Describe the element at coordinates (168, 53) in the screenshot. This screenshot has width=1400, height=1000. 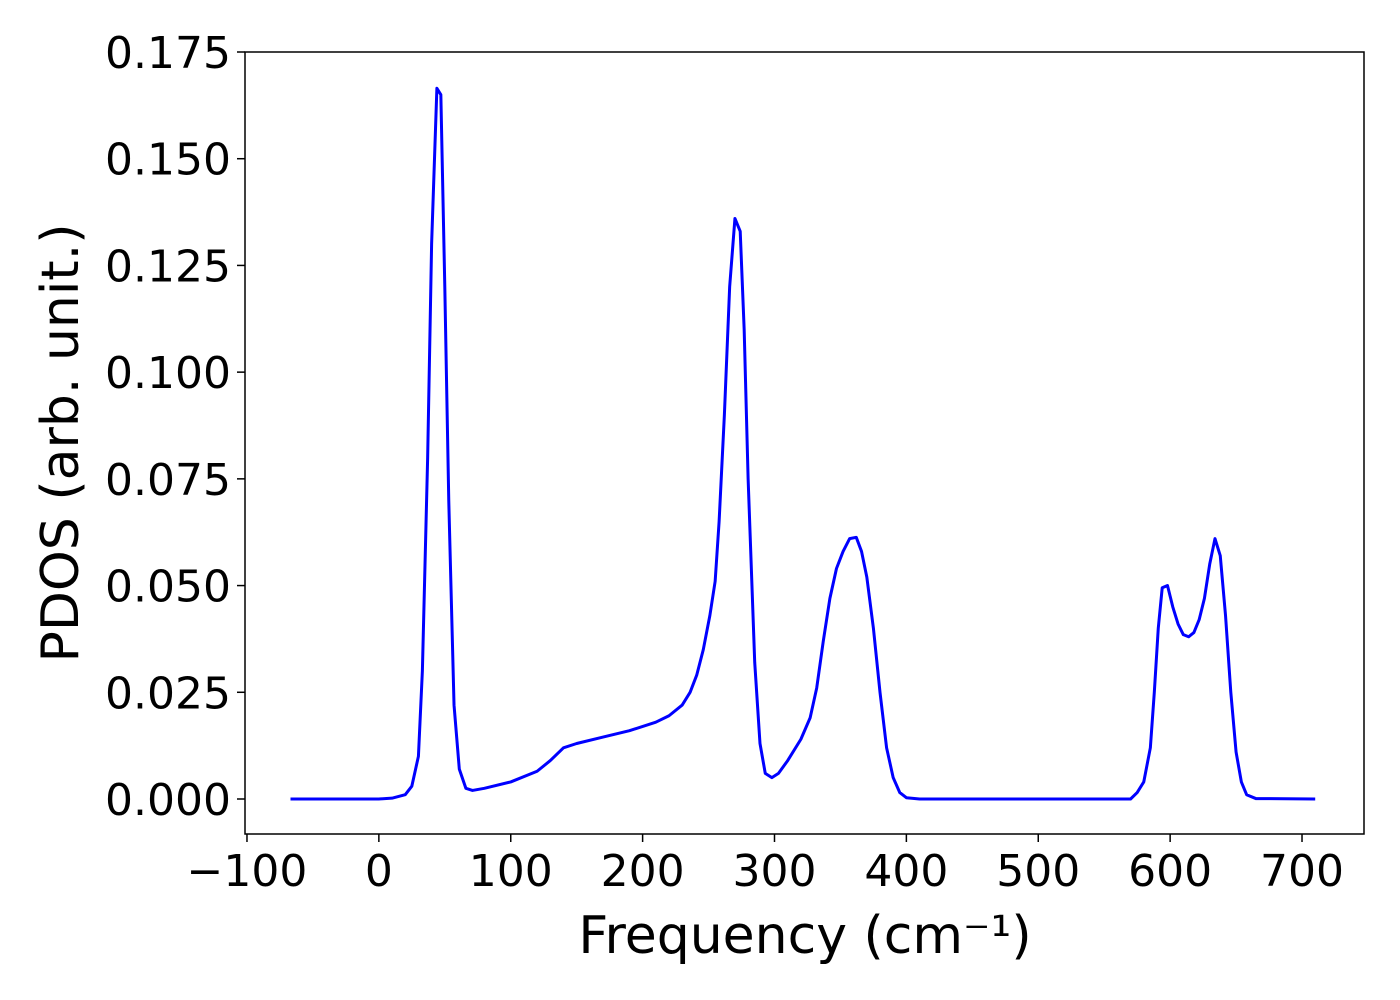
I see `y-tick-label: 0.175` at that location.